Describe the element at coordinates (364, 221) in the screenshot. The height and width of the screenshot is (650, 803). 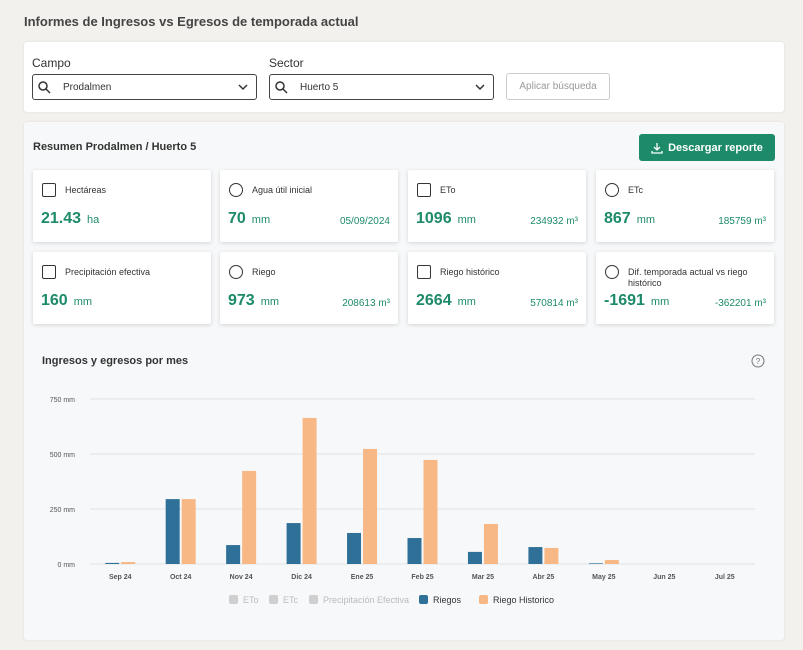
I see `card-extra: 05/09/2024` at that location.